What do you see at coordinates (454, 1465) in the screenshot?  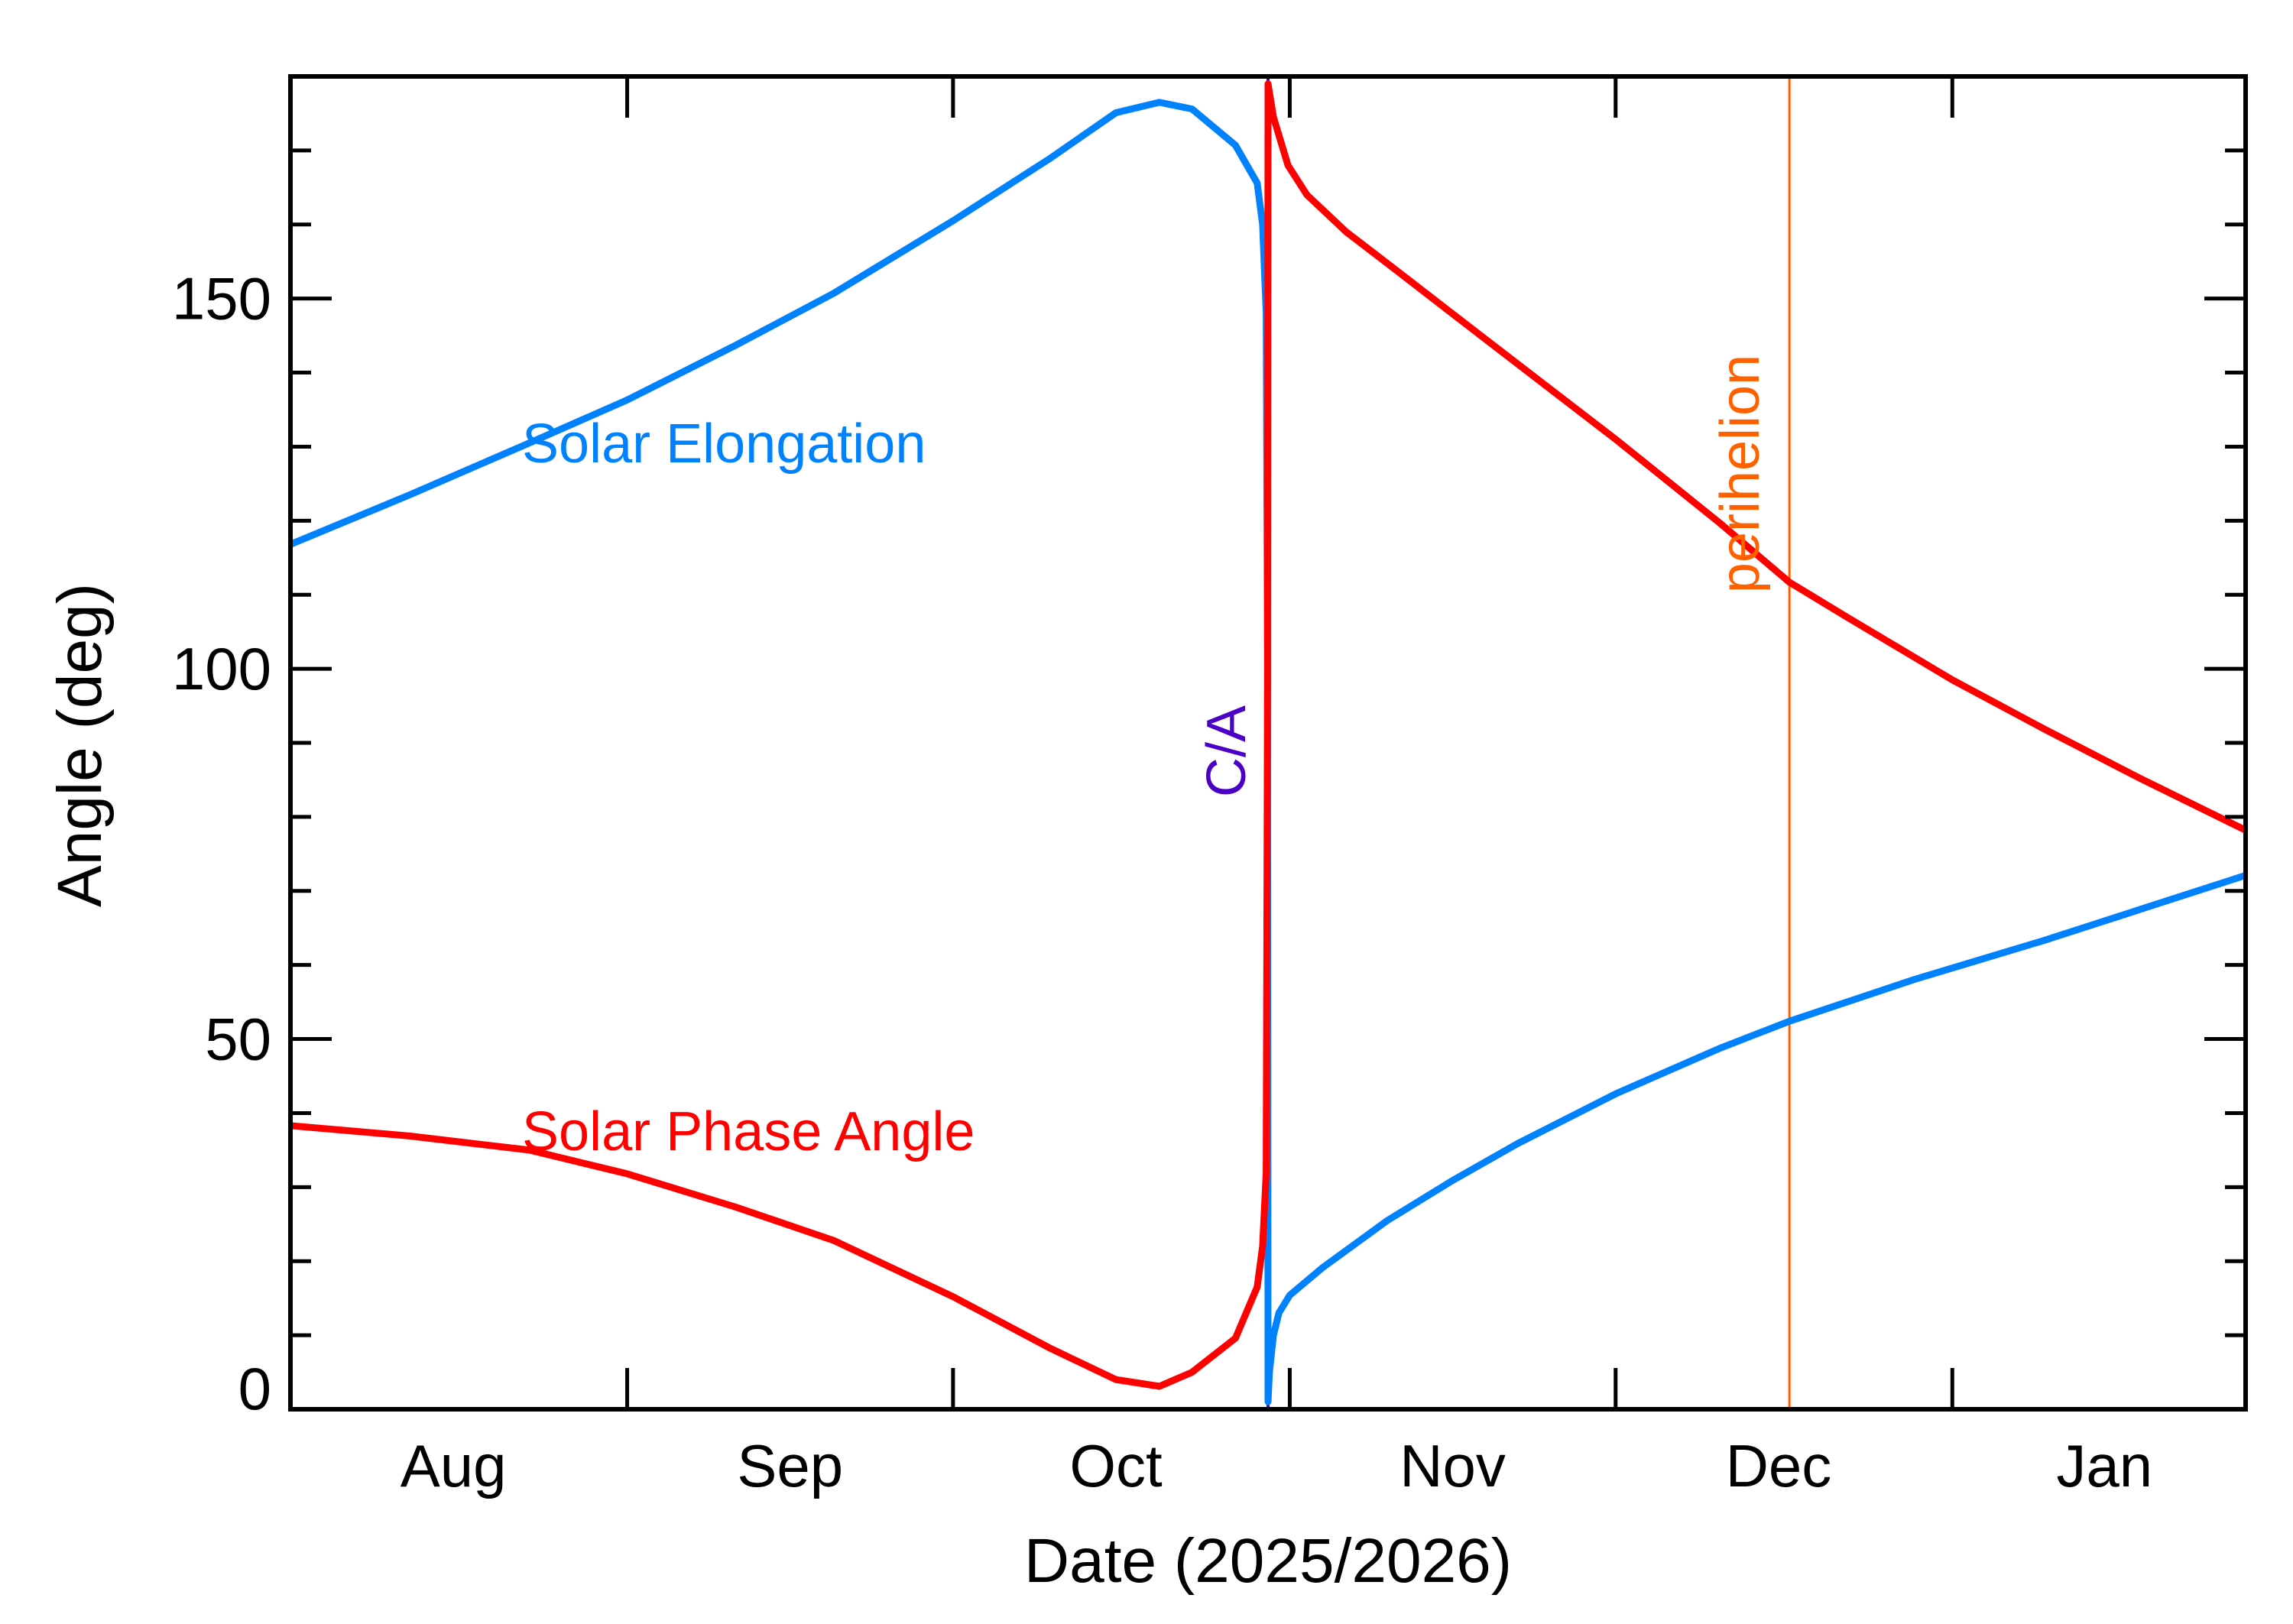 I see `x-tick-label: Aug` at bounding box center [454, 1465].